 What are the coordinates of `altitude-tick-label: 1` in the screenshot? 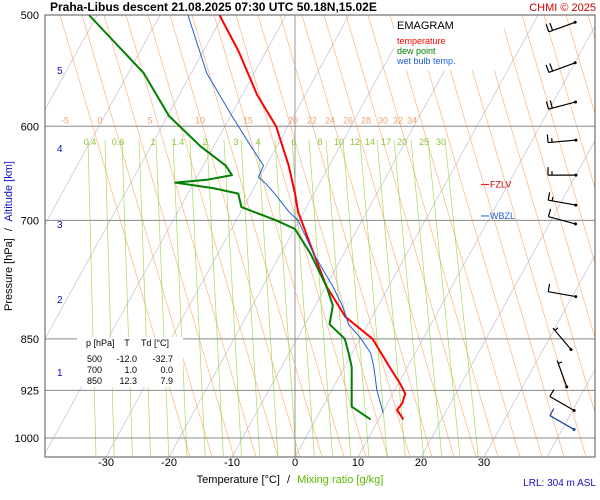 It's located at (60, 373).